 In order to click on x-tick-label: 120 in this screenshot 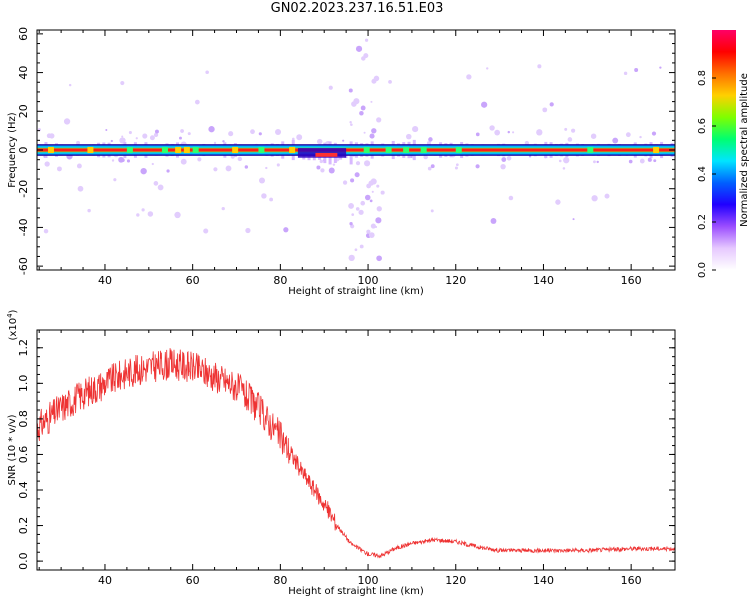, I will do `click(455, 280)`.